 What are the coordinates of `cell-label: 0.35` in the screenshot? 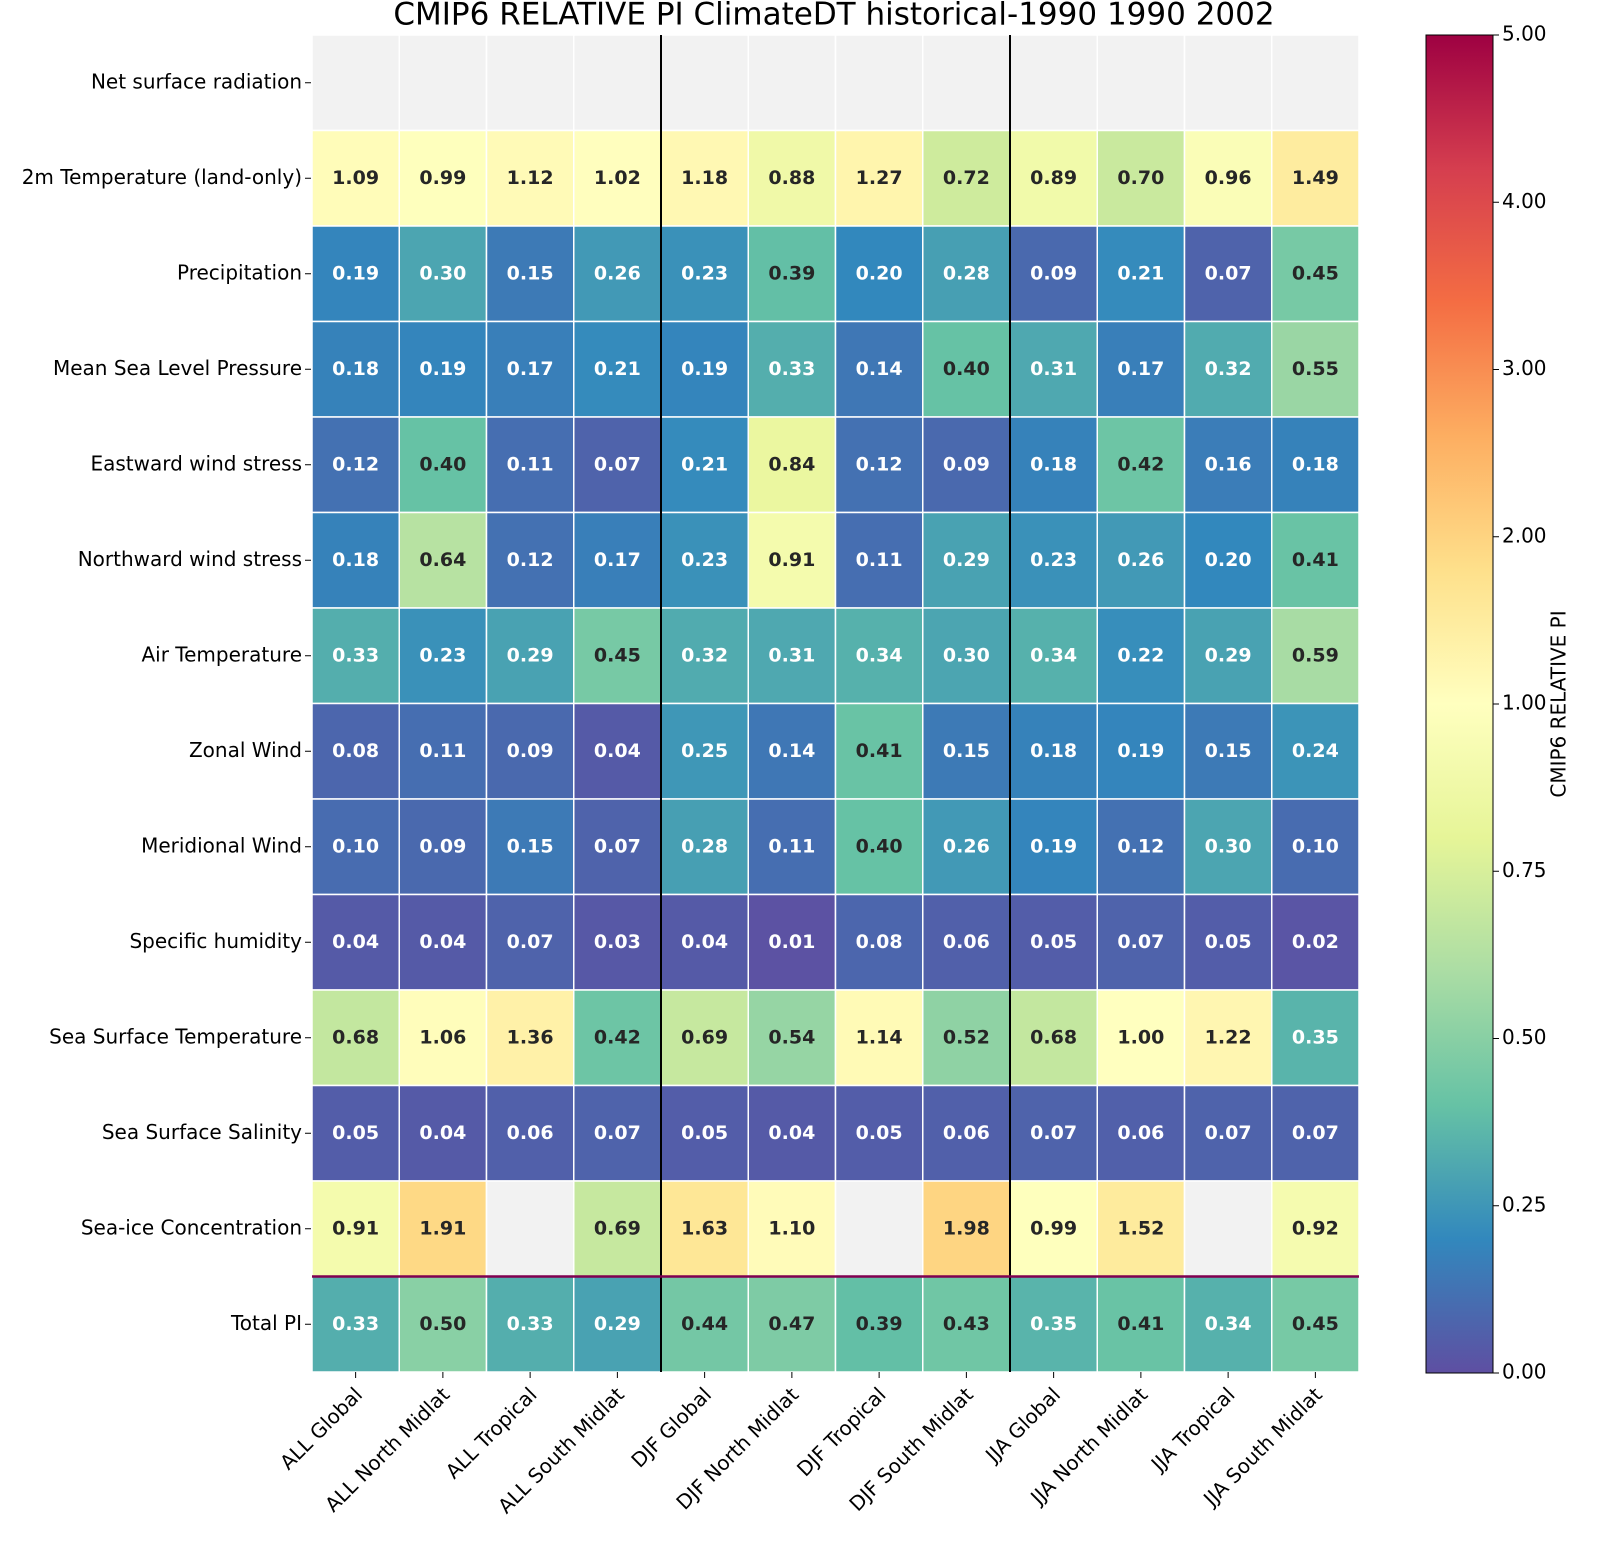 It's located at (1053, 1324).